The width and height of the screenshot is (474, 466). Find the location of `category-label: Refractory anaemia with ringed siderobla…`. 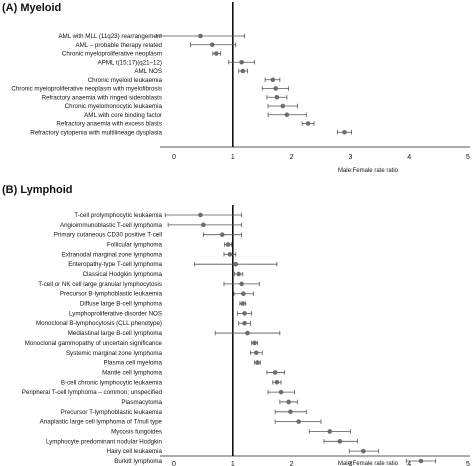

category-label: Refractory anaemia with ringed siderobla… is located at coordinates (102, 97).